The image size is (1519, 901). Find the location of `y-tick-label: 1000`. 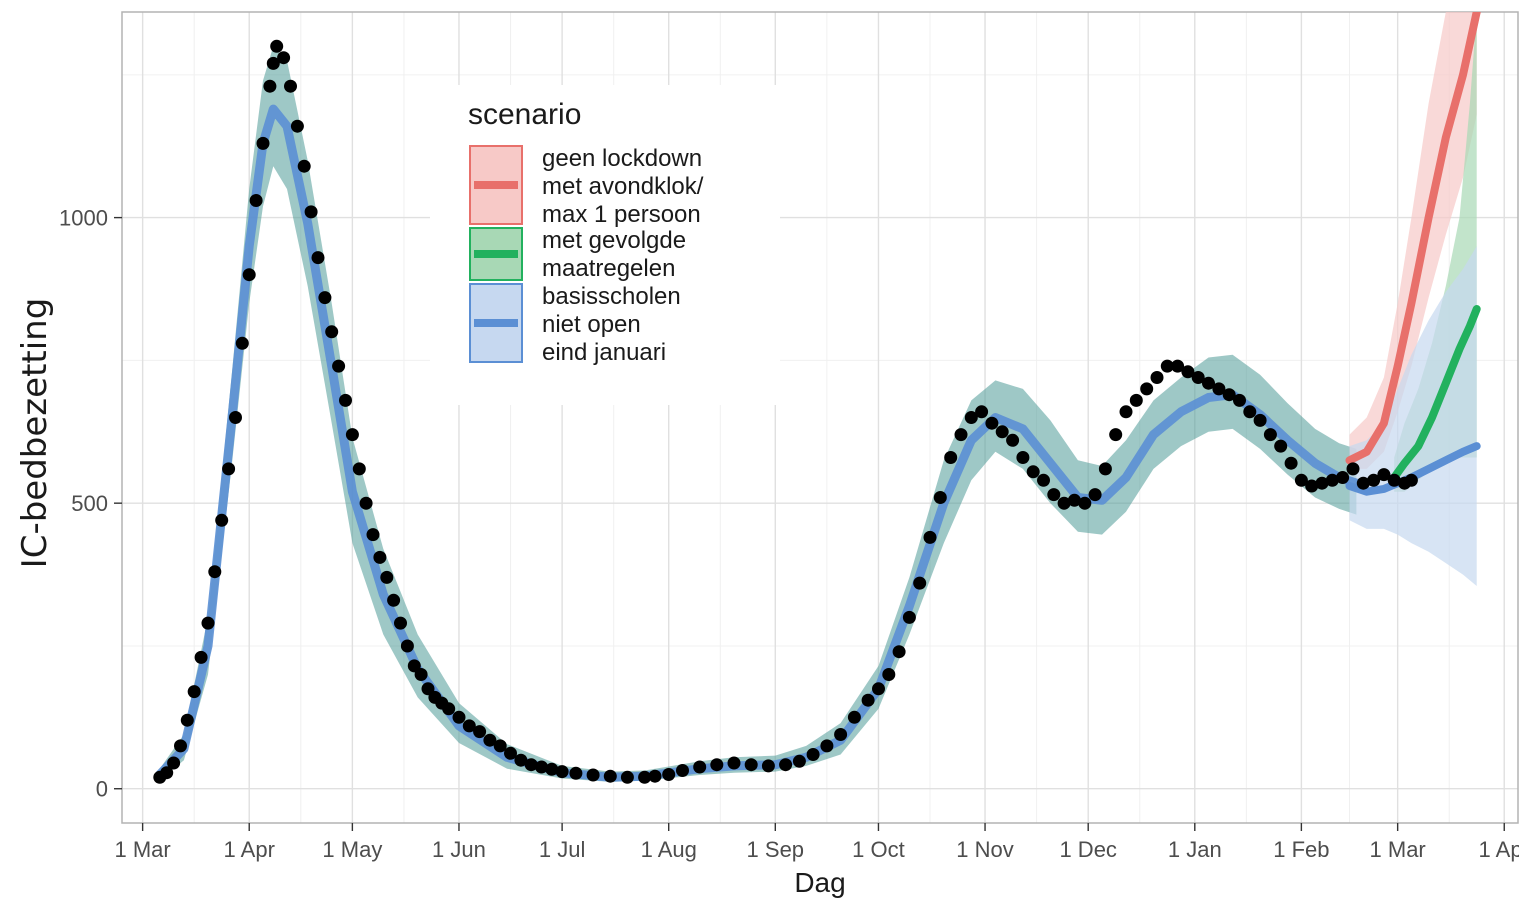

y-tick-label: 1000 is located at coordinates (83, 218).